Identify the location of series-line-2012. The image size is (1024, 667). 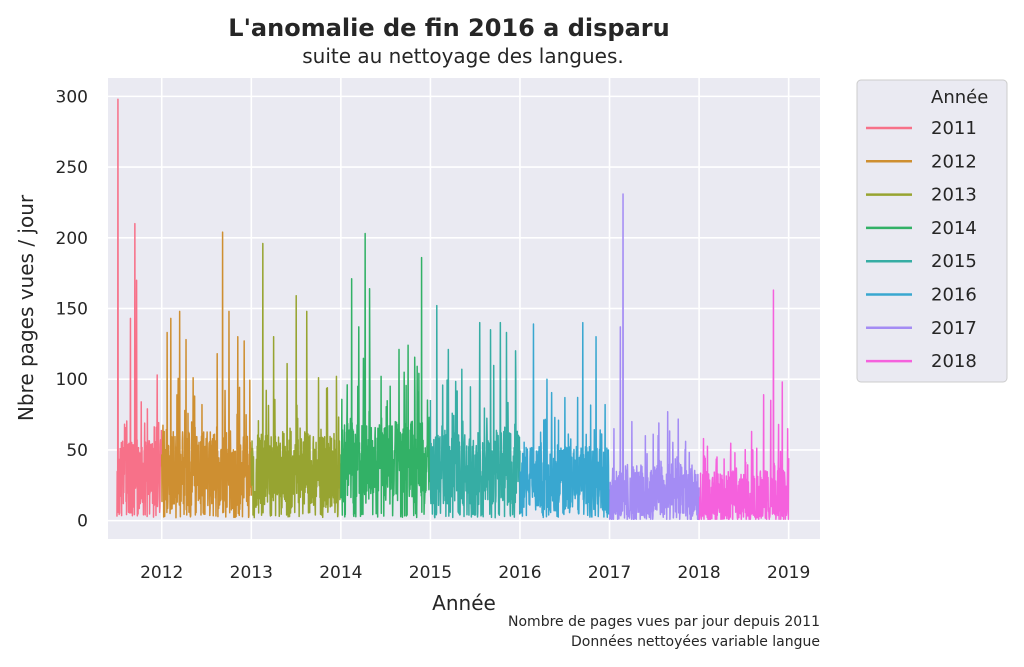
(206, 375).